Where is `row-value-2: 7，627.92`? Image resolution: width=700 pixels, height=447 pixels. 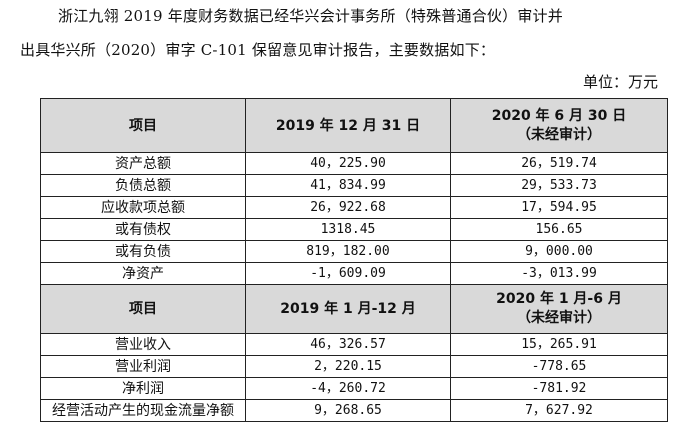
row-value-2: 7，627.92 is located at coordinates (559, 410).